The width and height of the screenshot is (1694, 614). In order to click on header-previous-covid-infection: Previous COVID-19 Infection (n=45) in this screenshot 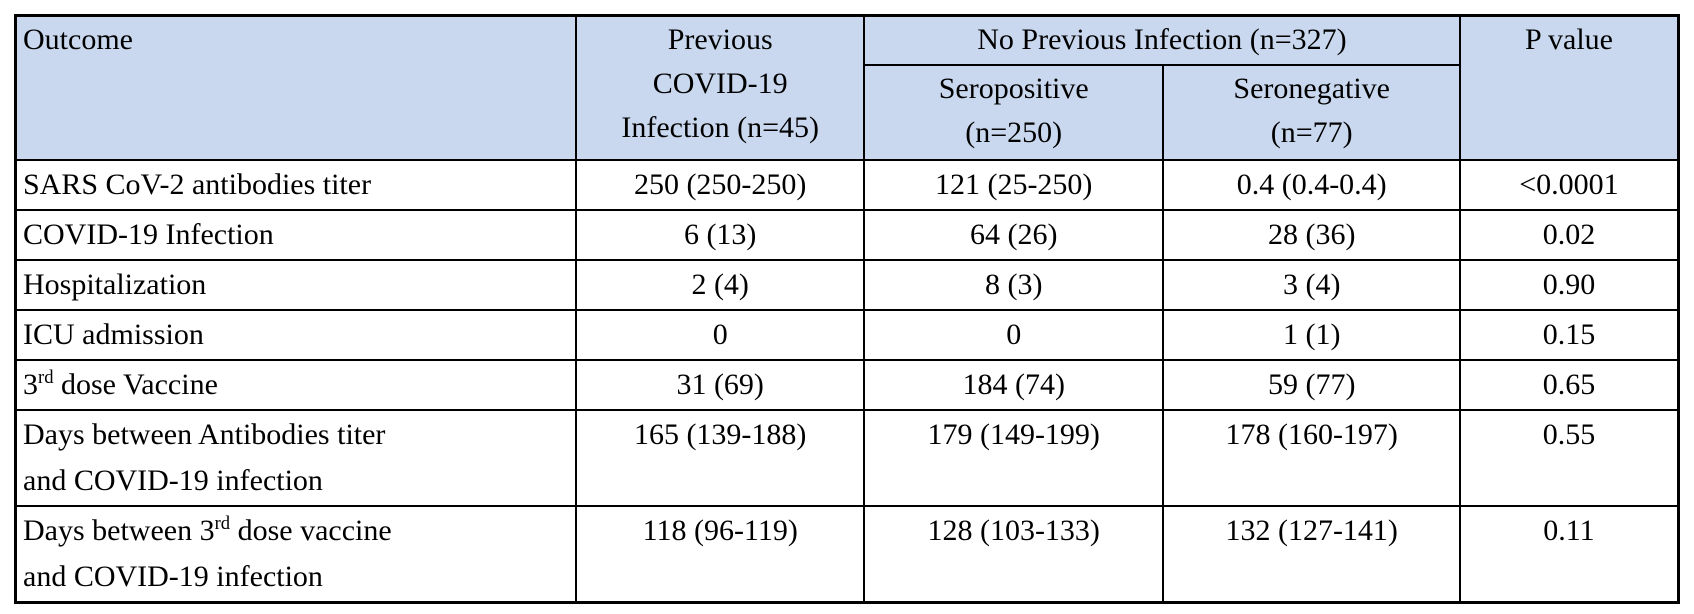, I will do `click(720, 87)`.